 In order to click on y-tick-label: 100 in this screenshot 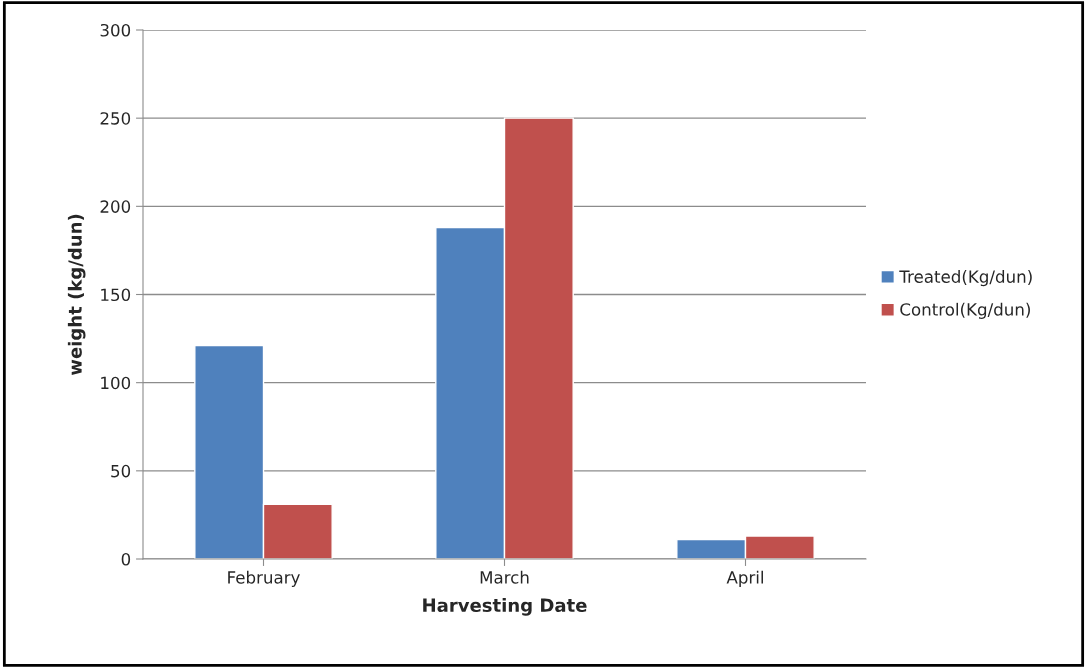, I will do `click(116, 383)`.